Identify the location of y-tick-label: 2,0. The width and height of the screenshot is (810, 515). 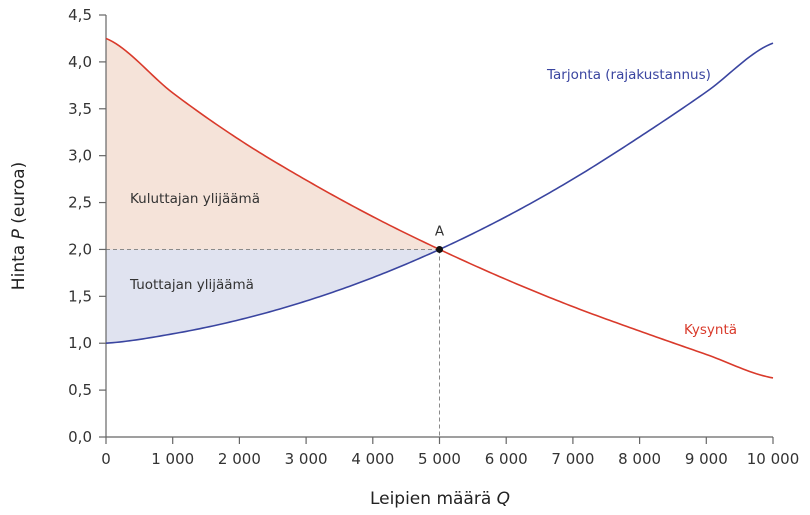
(80, 249).